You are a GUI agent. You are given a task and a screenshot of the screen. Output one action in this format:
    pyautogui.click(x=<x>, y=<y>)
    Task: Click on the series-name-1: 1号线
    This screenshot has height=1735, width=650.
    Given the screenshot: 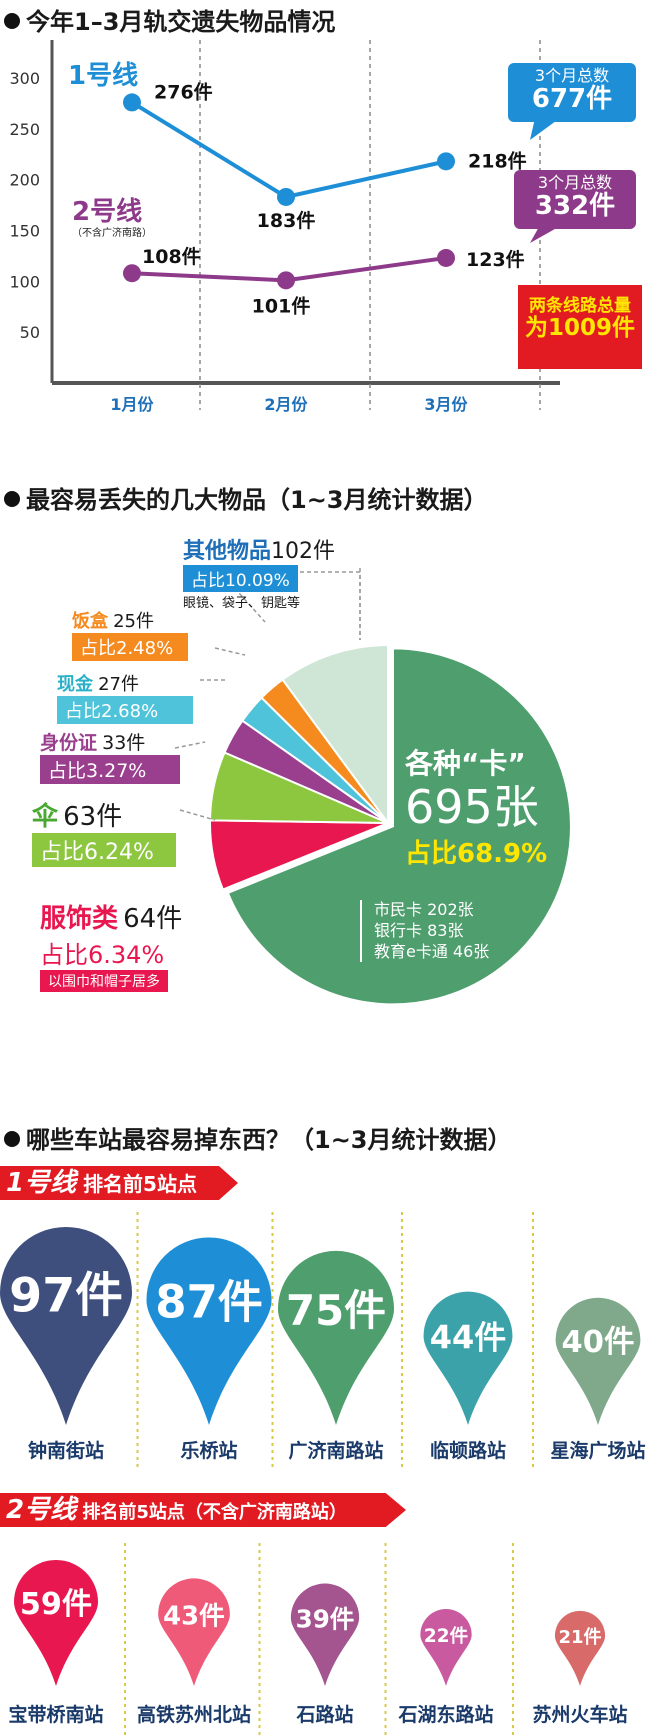 What is the action you would take?
    pyautogui.click(x=103, y=76)
    